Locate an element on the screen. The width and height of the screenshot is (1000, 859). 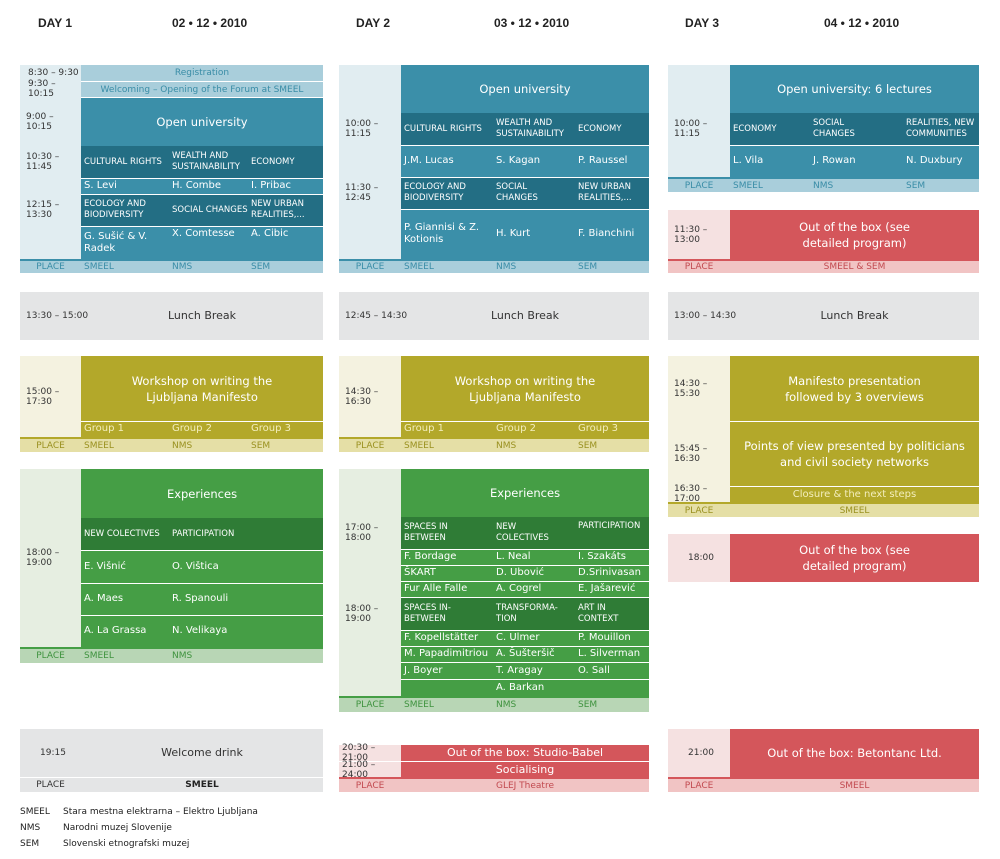
group: Group 3 is located at coordinates (598, 428).